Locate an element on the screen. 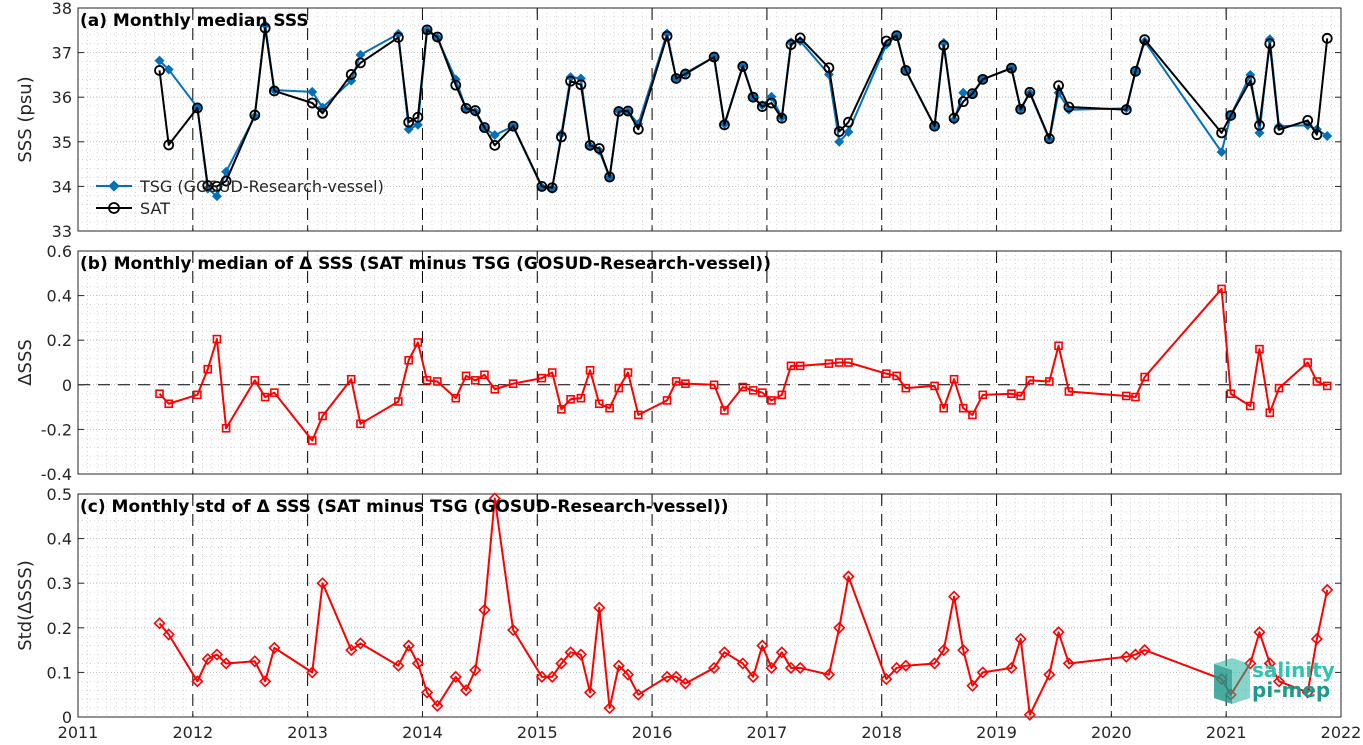  y-tick-label: 0 is located at coordinates (67, 385).